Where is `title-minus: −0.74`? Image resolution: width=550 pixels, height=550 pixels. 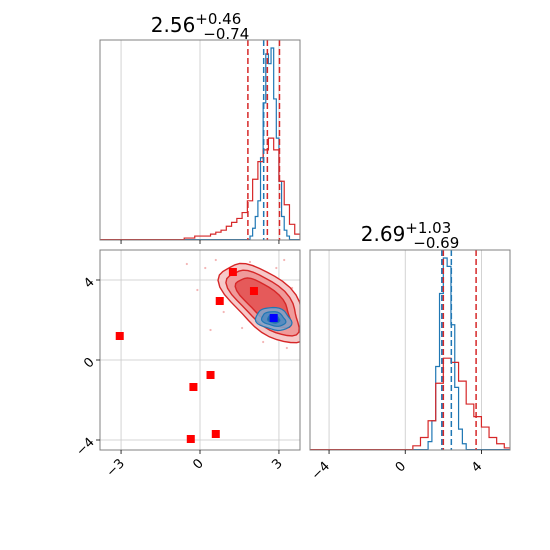 title-minus: −0.74 is located at coordinates (226, 34).